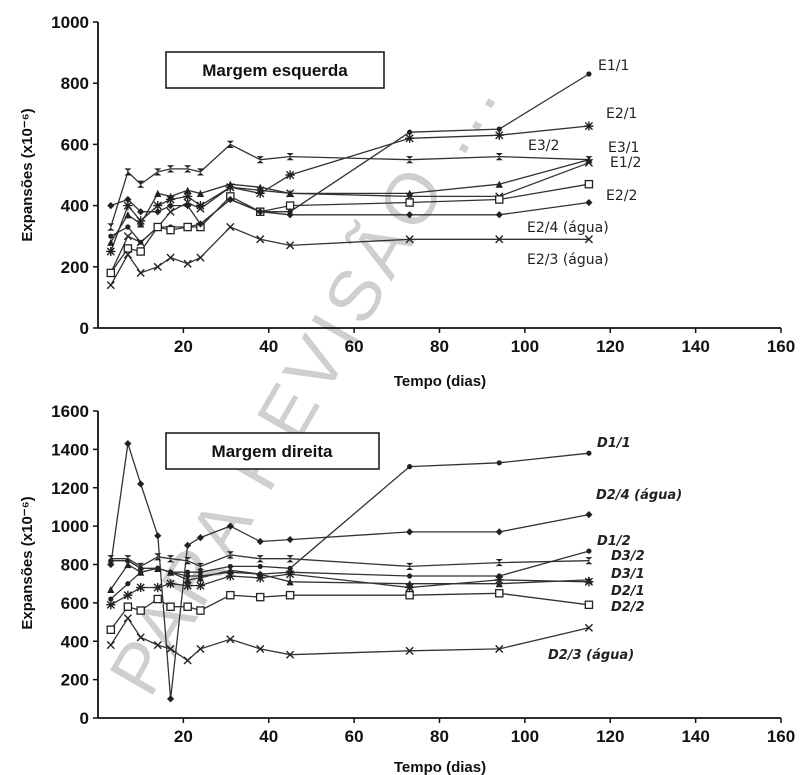 This screenshot has height=775, width=801. What do you see at coordinates (628, 556) in the screenshot?
I see `series-label: D3/2` at bounding box center [628, 556].